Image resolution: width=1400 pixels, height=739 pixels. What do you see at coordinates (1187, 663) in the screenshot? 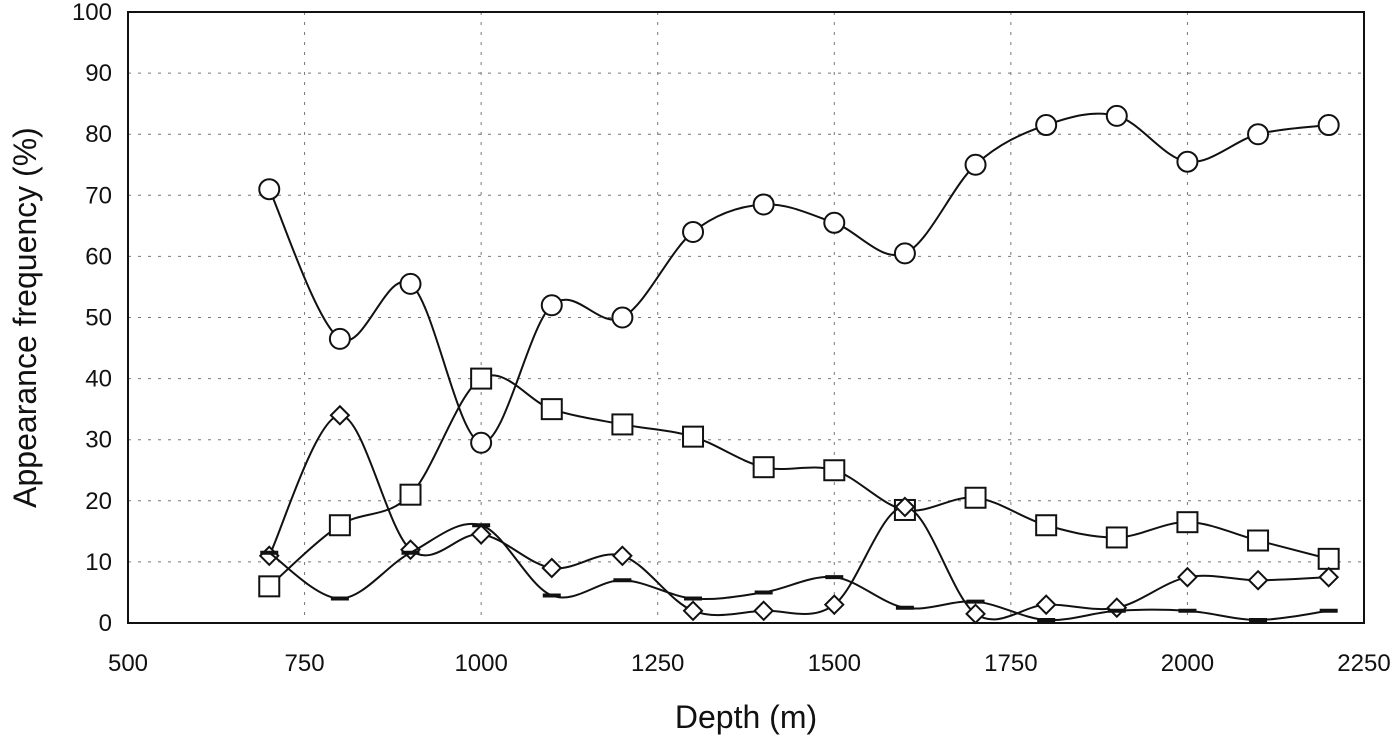
I see `x-tick-label: 2000` at bounding box center [1187, 663].